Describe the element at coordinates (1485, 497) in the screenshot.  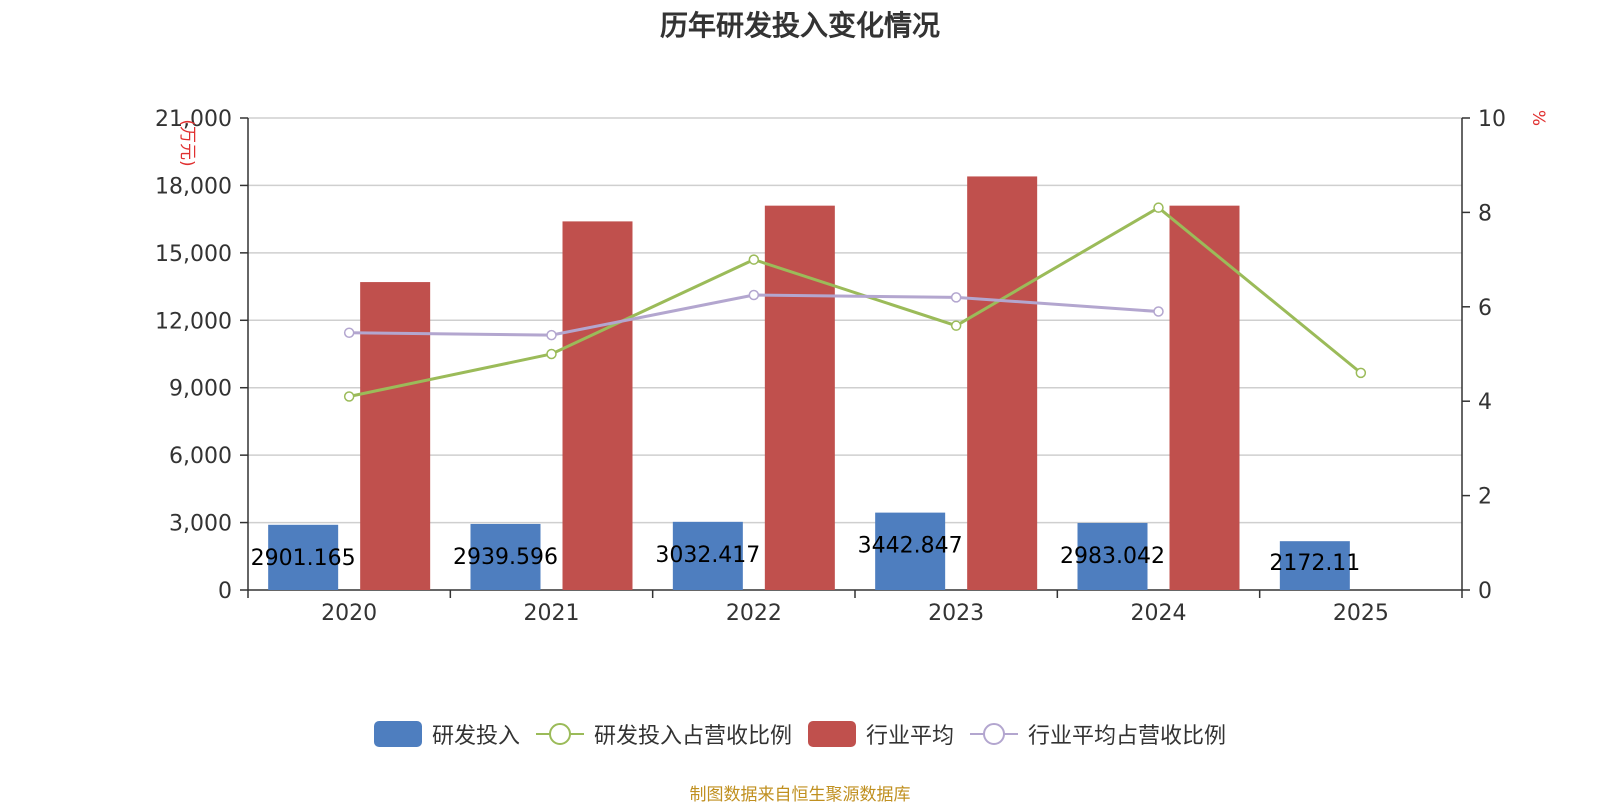
I see `y-right-tick-label: 2` at that location.